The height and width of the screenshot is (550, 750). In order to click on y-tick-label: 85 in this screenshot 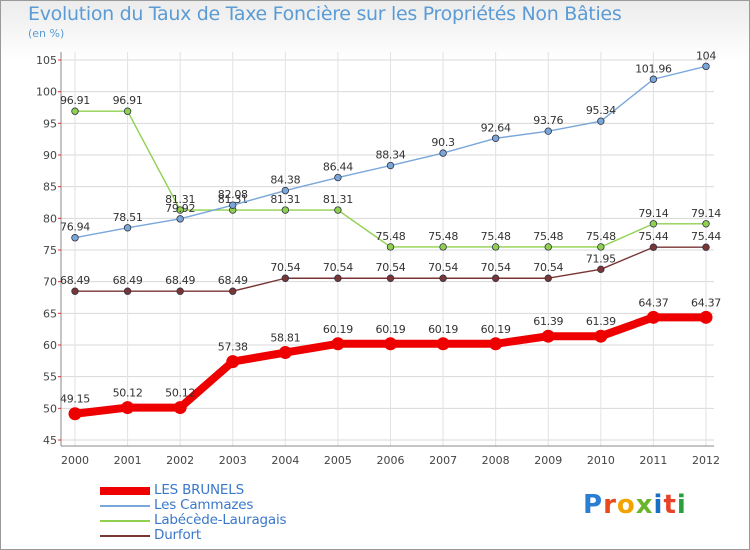, I will do `click(50, 187)`.